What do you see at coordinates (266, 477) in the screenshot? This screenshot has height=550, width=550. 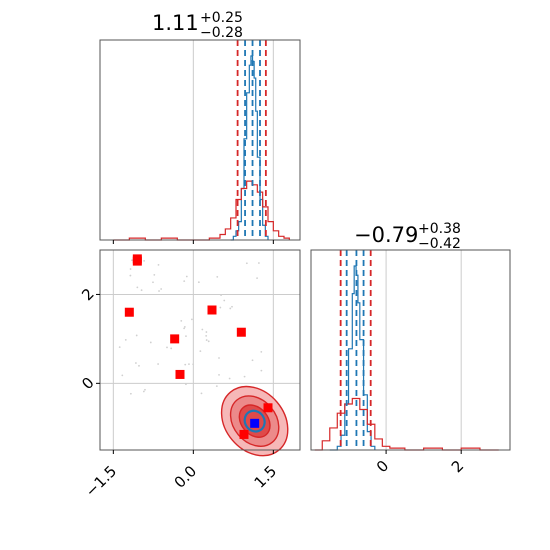 I see `scatter-xtick-label: 1.5` at bounding box center [266, 477].